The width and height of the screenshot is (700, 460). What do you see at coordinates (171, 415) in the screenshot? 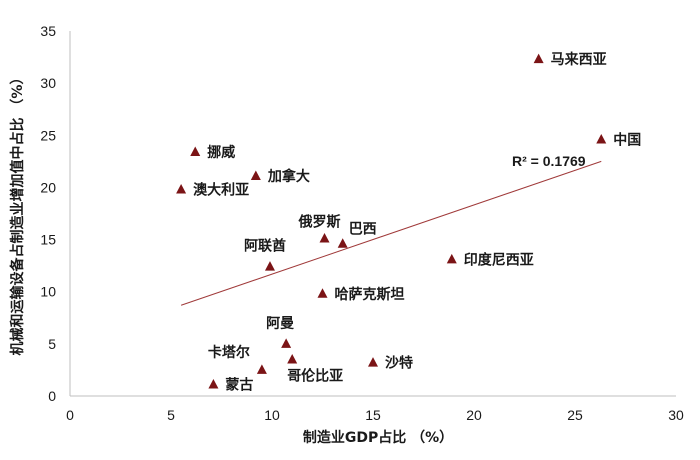
I see `x-tick-label: 5` at bounding box center [171, 415].